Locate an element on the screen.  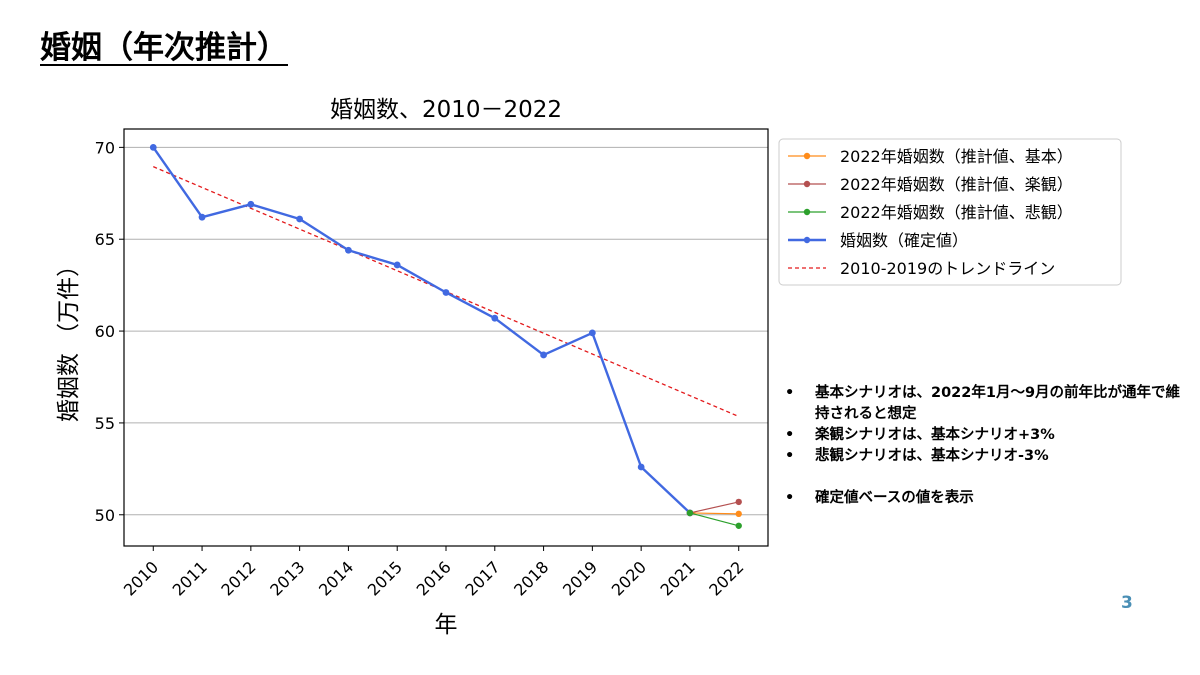
x-tick-label-2021: 2021 is located at coordinates (678, 578).